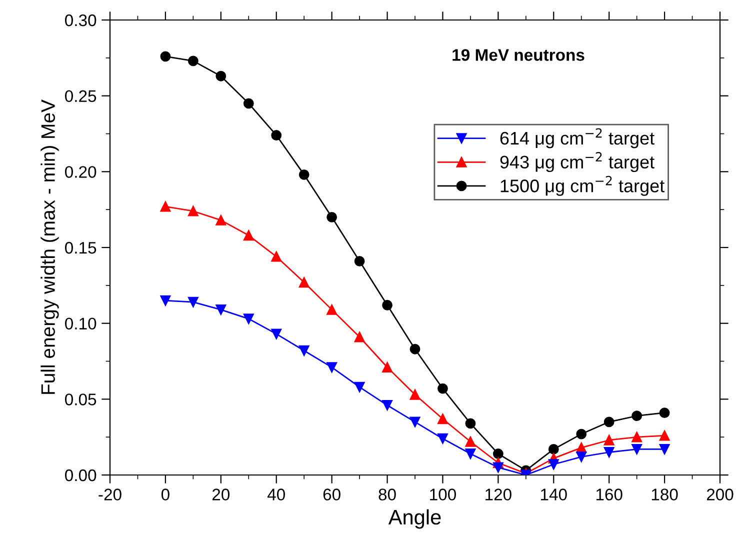 The height and width of the screenshot is (545, 736). What do you see at coordinates (665, 494) in the screenshot?
I see `x-tick-label: 180` at bounding box center [665, 494].